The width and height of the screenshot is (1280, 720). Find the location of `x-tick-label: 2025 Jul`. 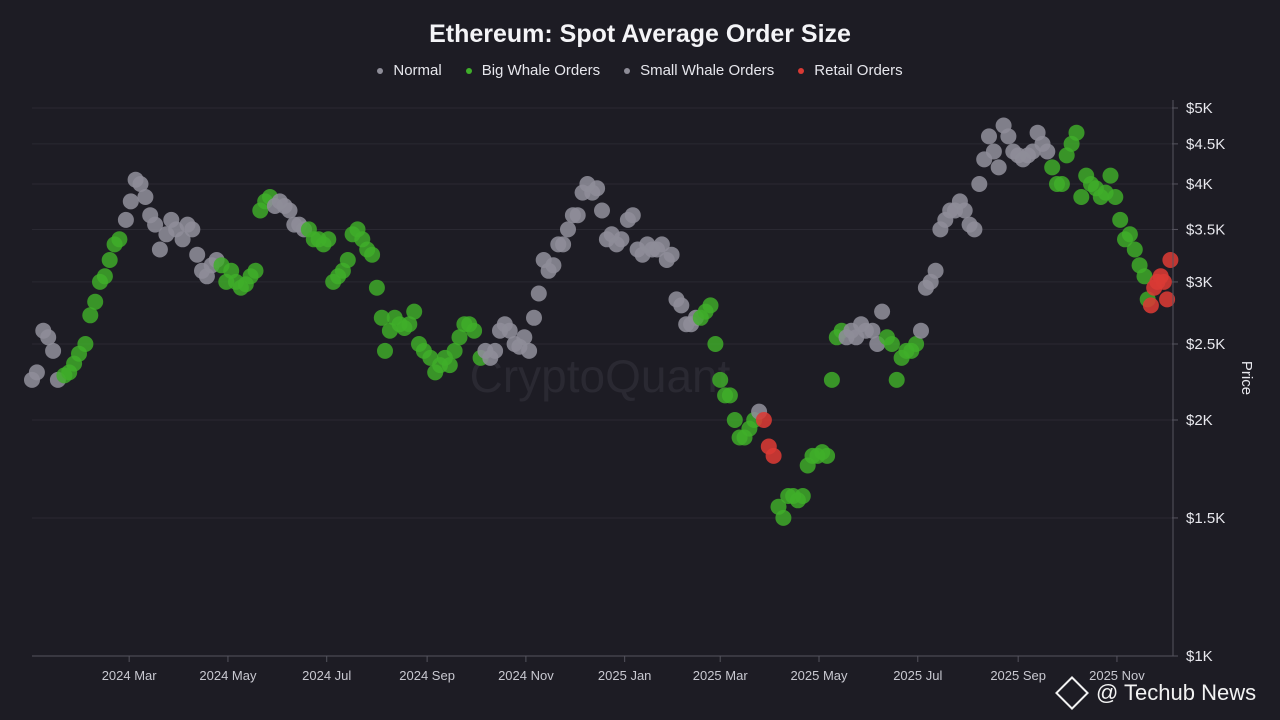

x-tick-label: 2025 Jul is located at coordinates (917, 675).